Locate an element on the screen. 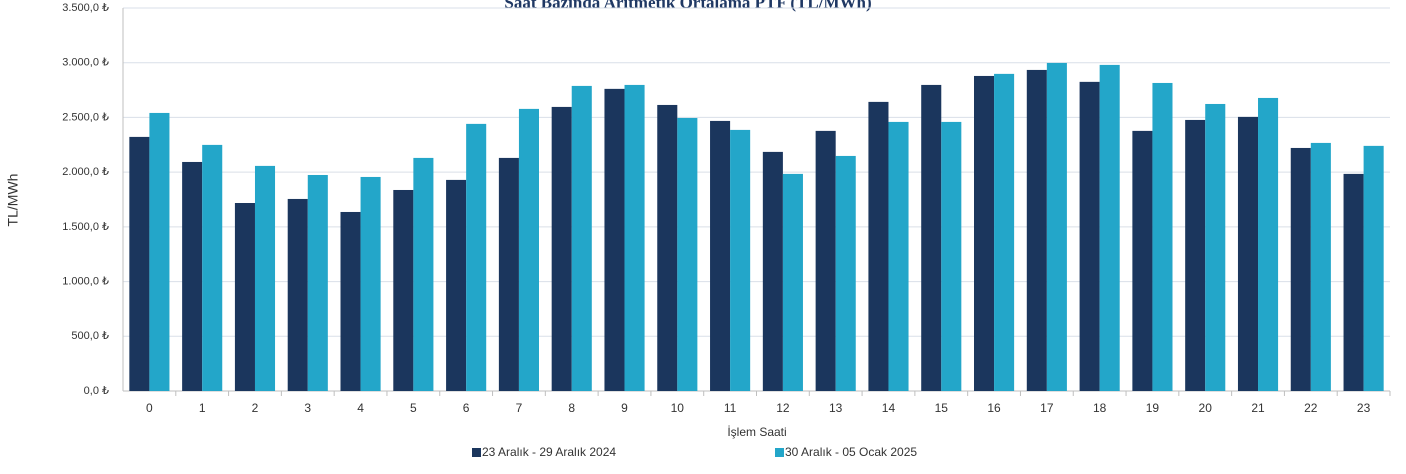 This screenshot has height=474, width=1406. x-tick-label: 21 is located at coordinates (1258, 408).